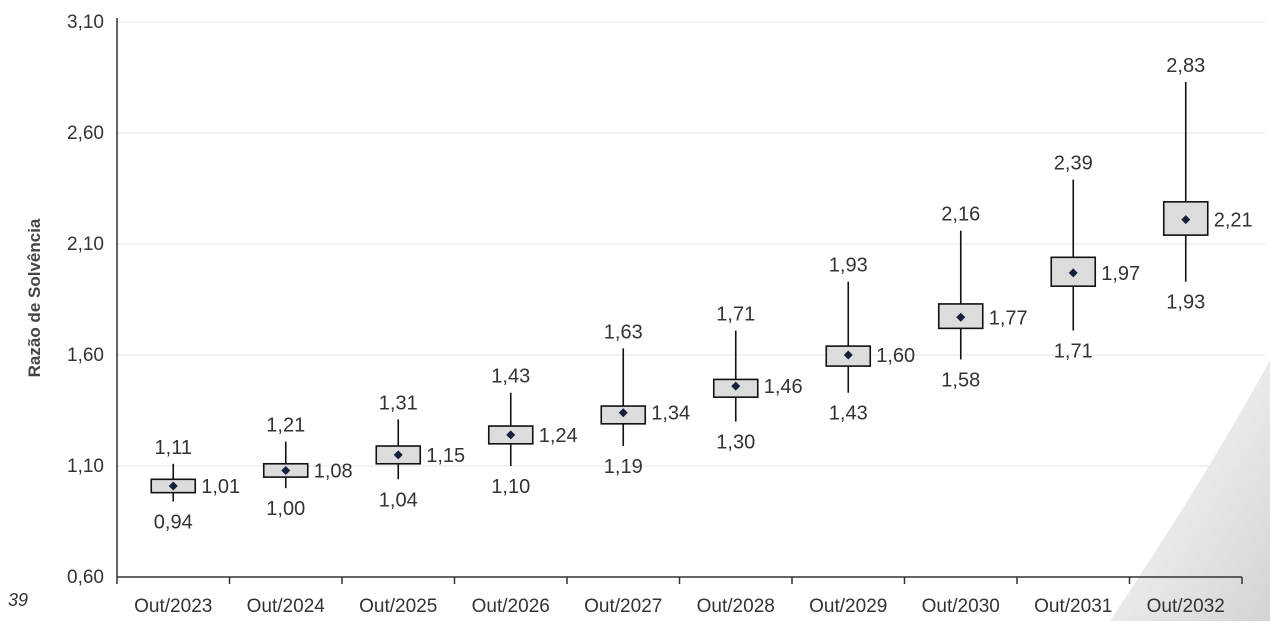 This screenshot has width=1270, height=626. I want to click on y-tick-label: 0,60, so click(85, 577).